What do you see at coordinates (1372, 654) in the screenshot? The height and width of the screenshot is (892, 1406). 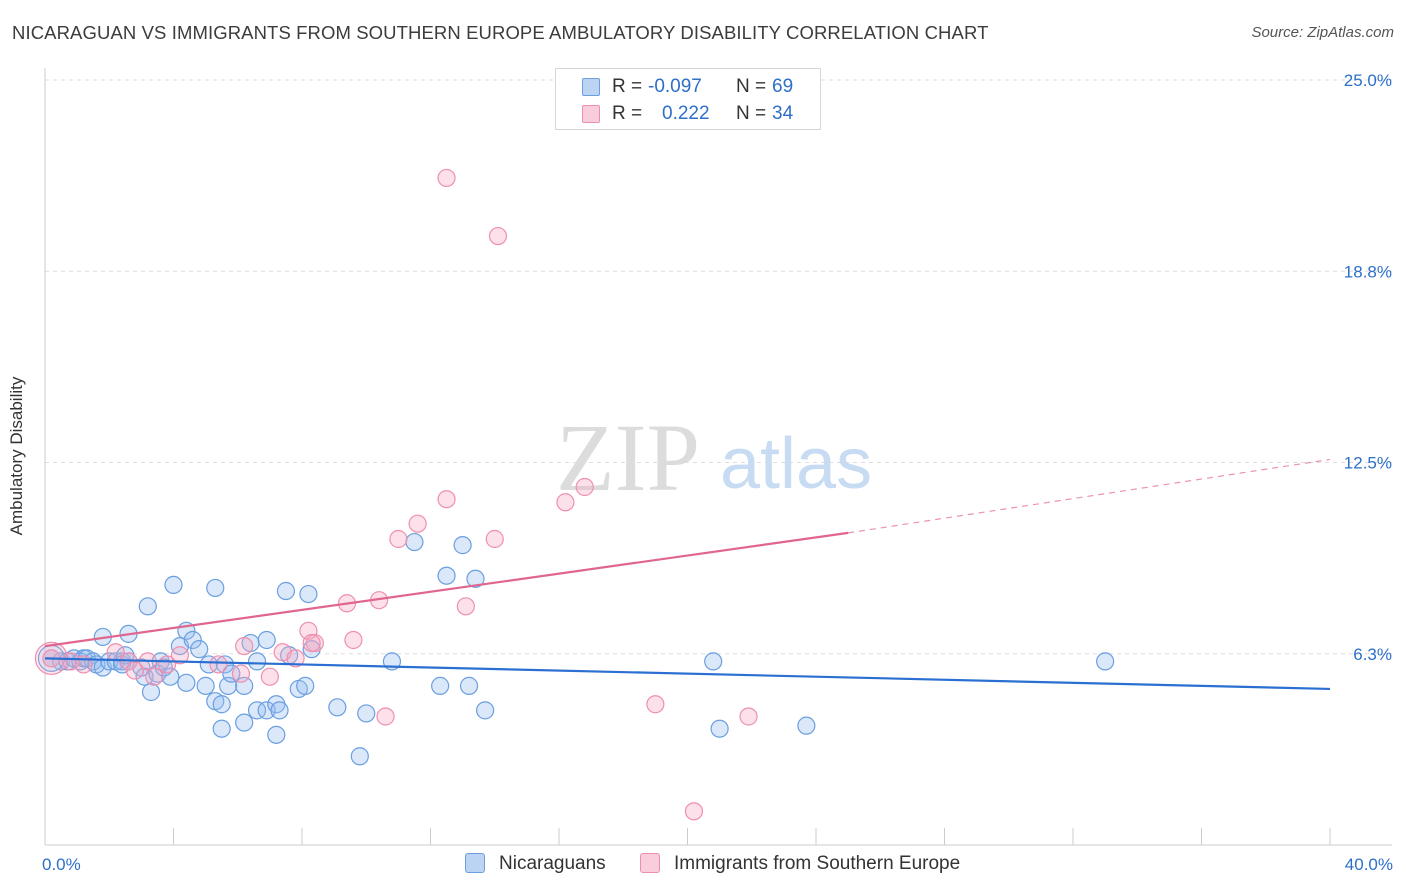 I see `y-tick-label: 6.3%` at bounding box center [1372, 654].